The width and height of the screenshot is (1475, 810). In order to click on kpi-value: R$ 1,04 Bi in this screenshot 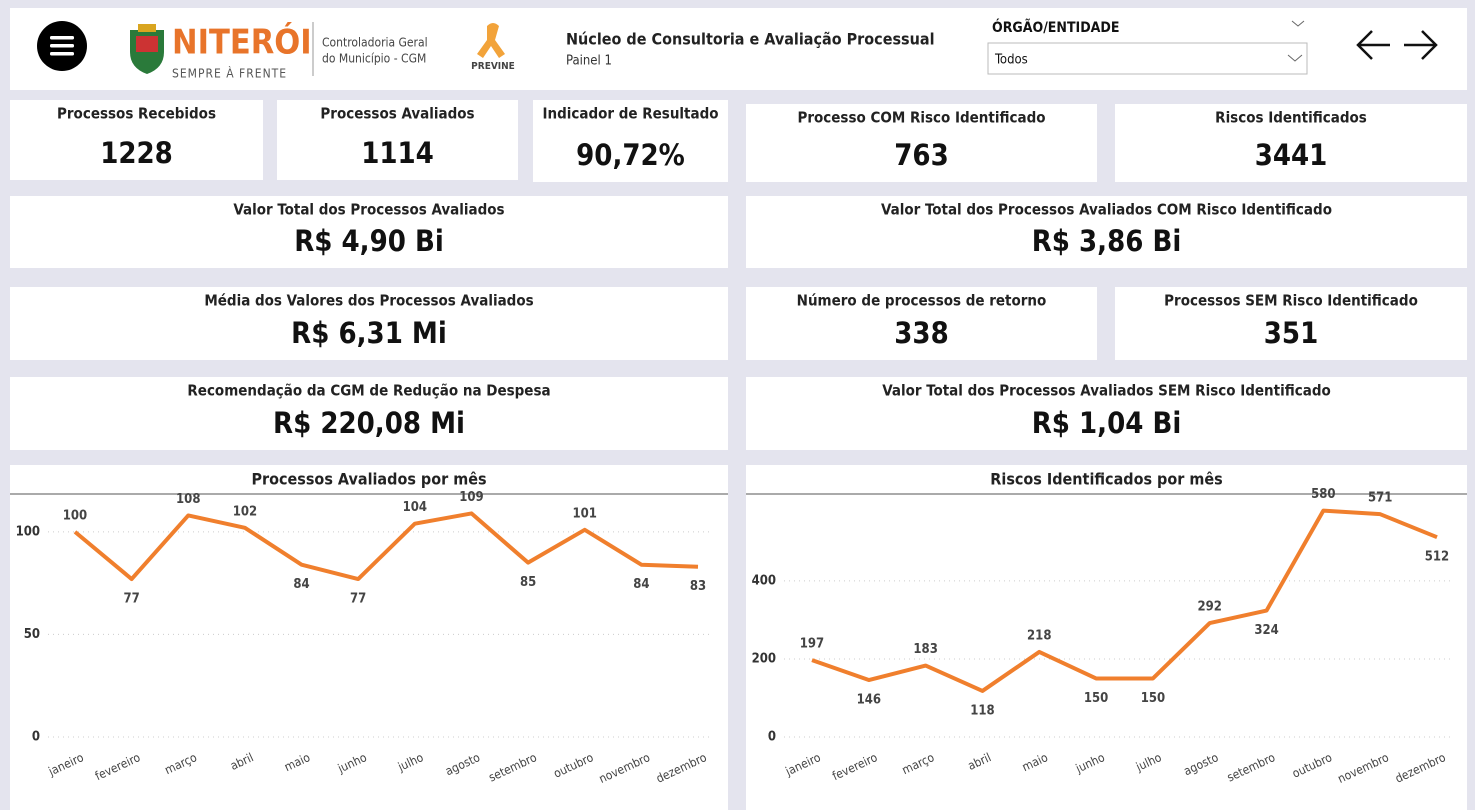, I will do `click(1107, 423)`.